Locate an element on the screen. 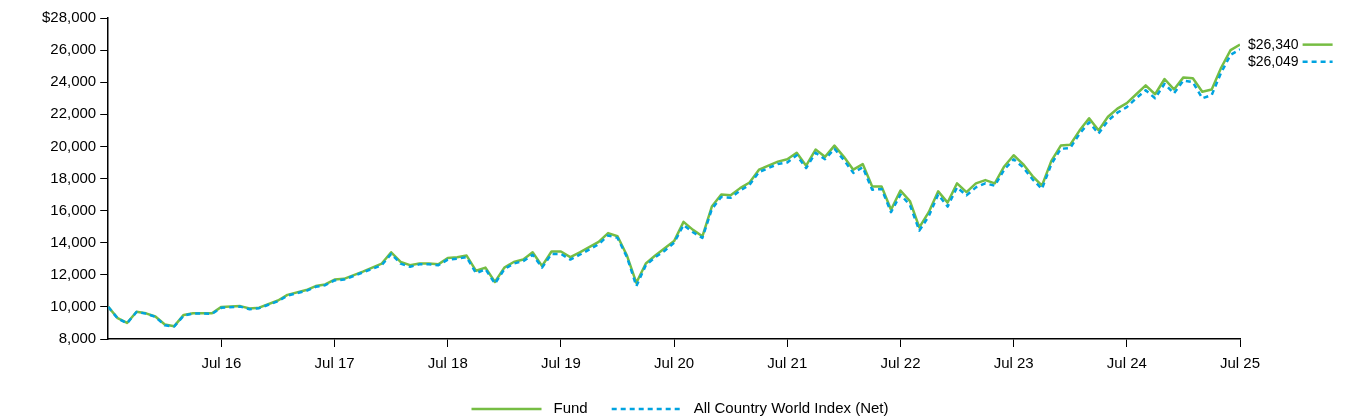 The image size is (1360, 417). x-tick-label: Jul 22 is located at coordinates (900, 363).